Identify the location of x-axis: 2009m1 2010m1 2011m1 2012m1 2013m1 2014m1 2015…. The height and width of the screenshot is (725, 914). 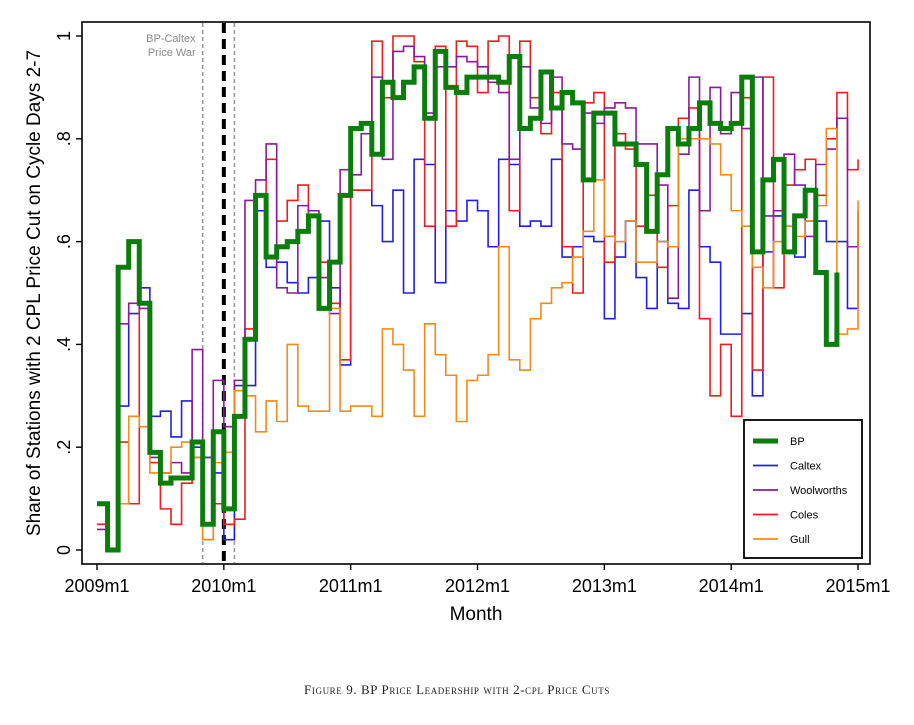
(477, 580).